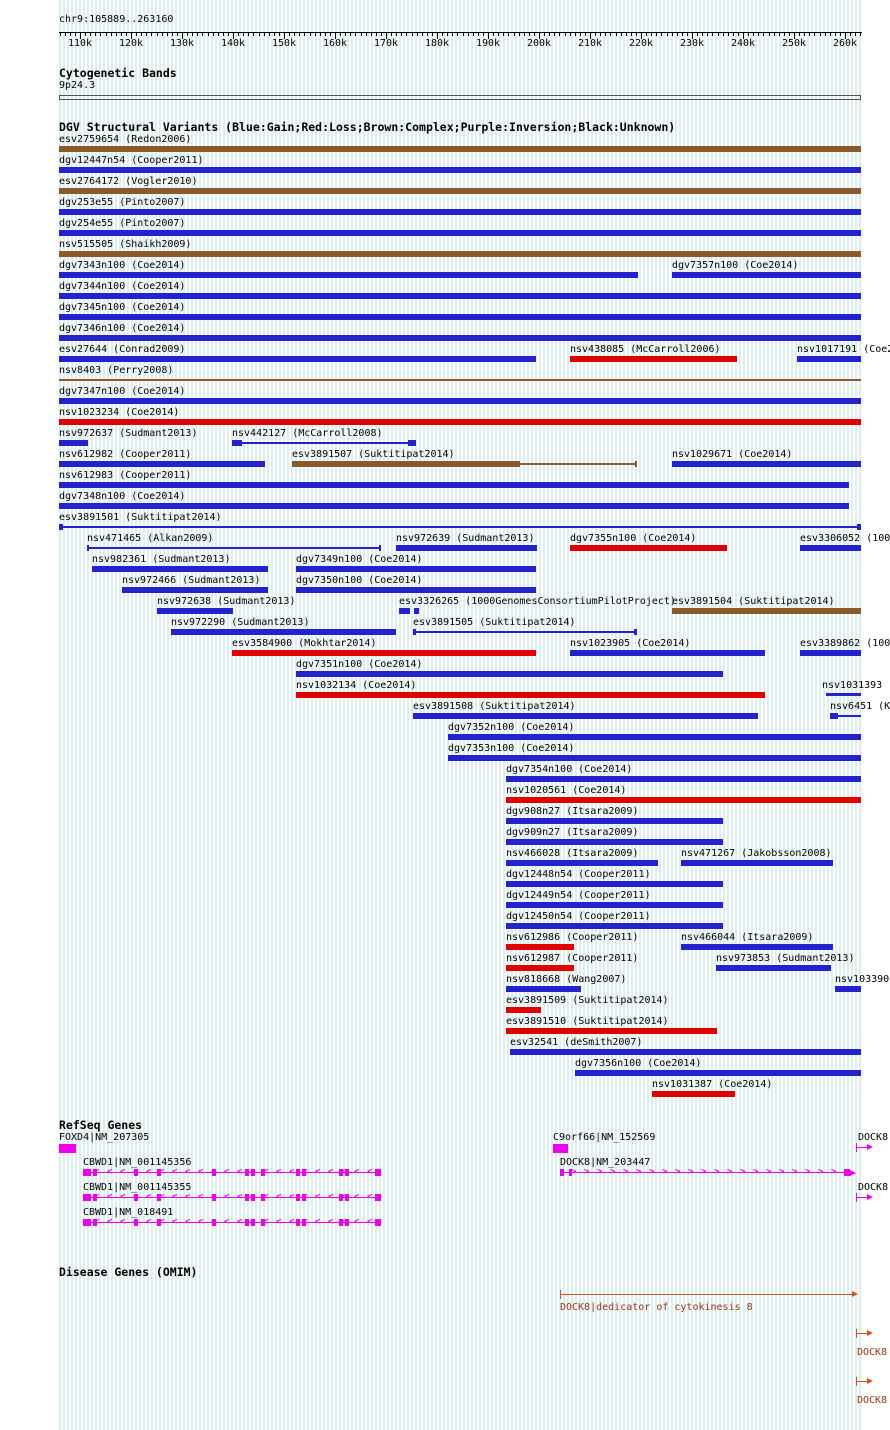 The image size is (890, 1430). I want to click on variant-label: nsv973853 (Sudmant2013), so click(785, 958).